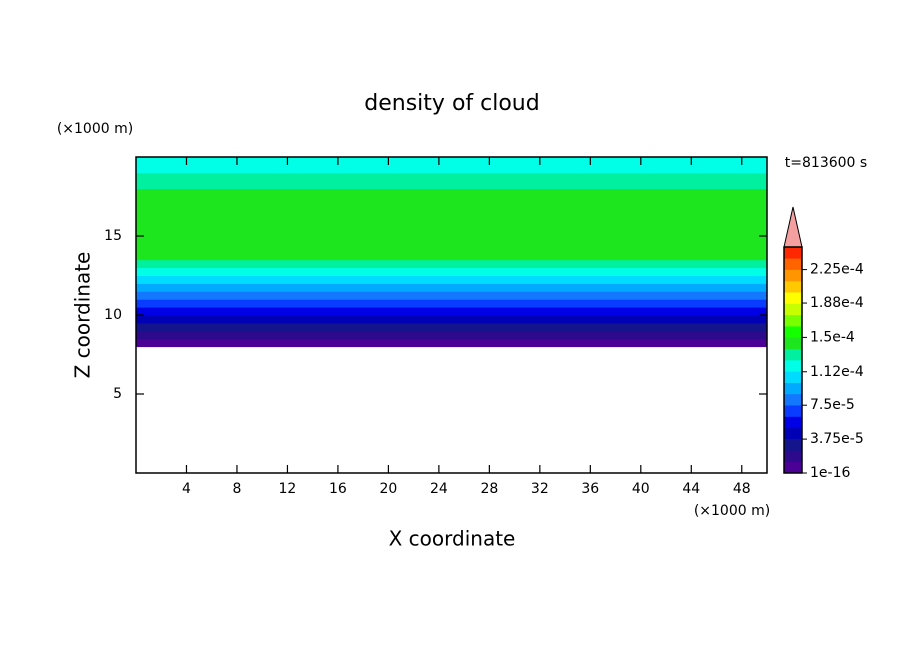 The image size is (904, 658). What do you see at coordinates (338, 489) in the screenshot?
I see `x-tick-label: 16` at bounding box center [338, 489].